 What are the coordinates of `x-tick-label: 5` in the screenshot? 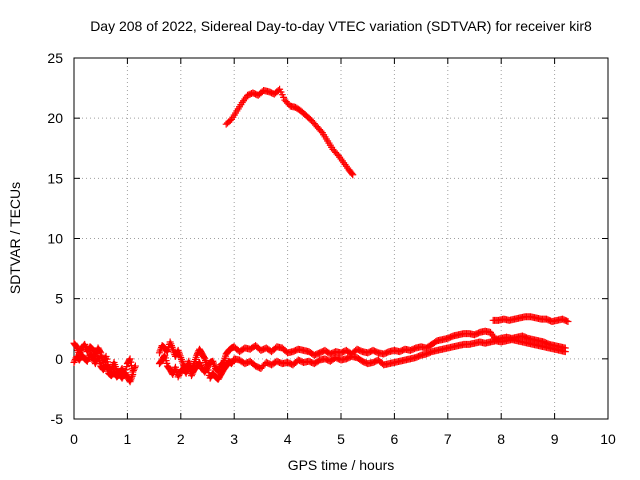 It's located at (341, 439).